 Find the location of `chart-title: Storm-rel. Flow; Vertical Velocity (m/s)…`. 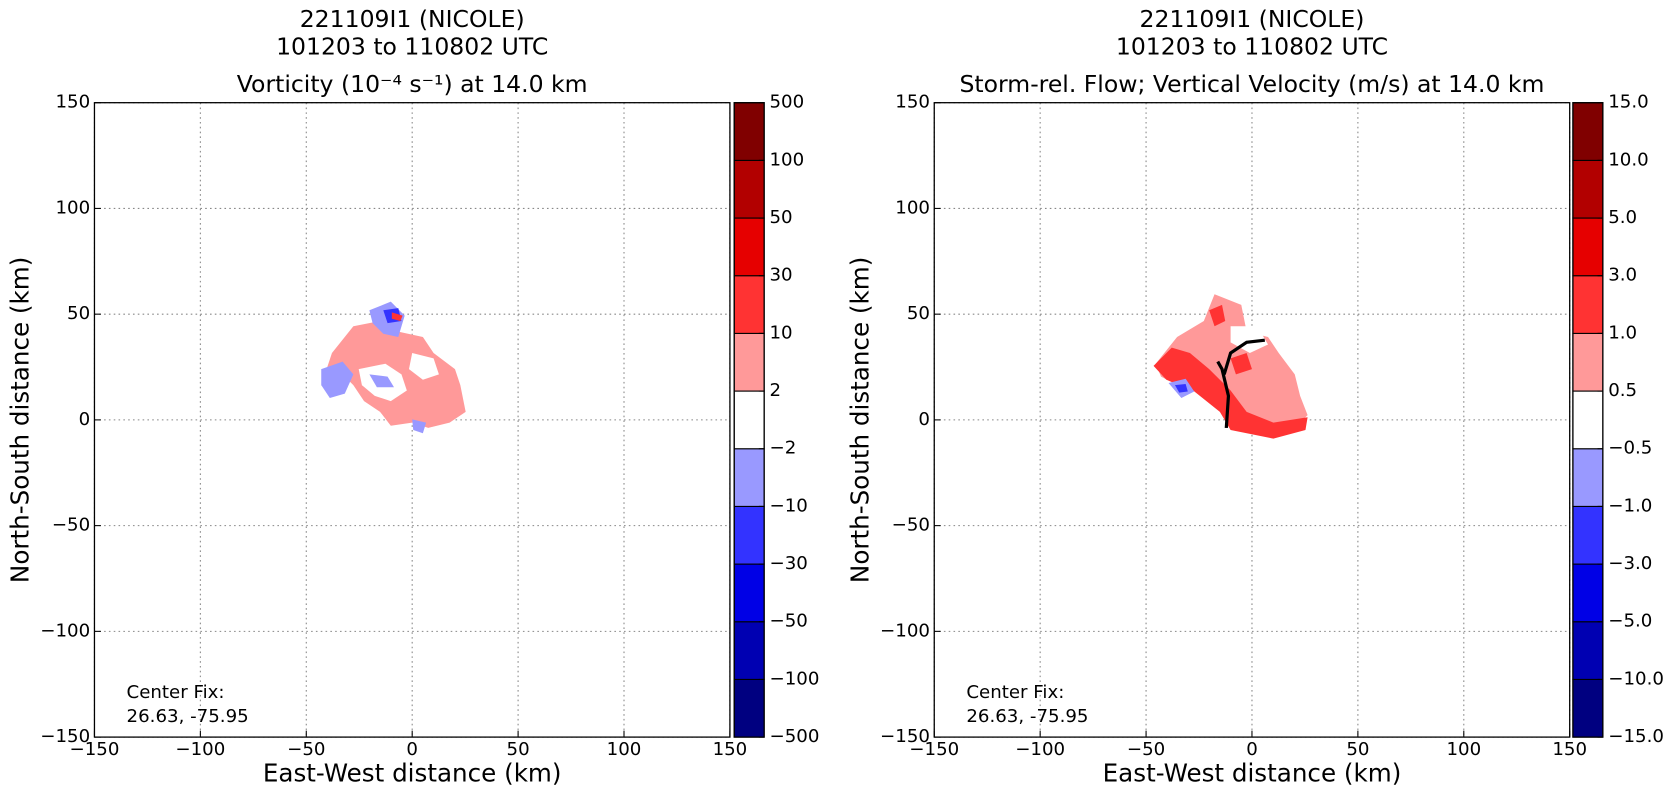

chart-title: Storm-rel. Flow; Vertical Velocity (m/s)… is located at coordinates (1252, 84).